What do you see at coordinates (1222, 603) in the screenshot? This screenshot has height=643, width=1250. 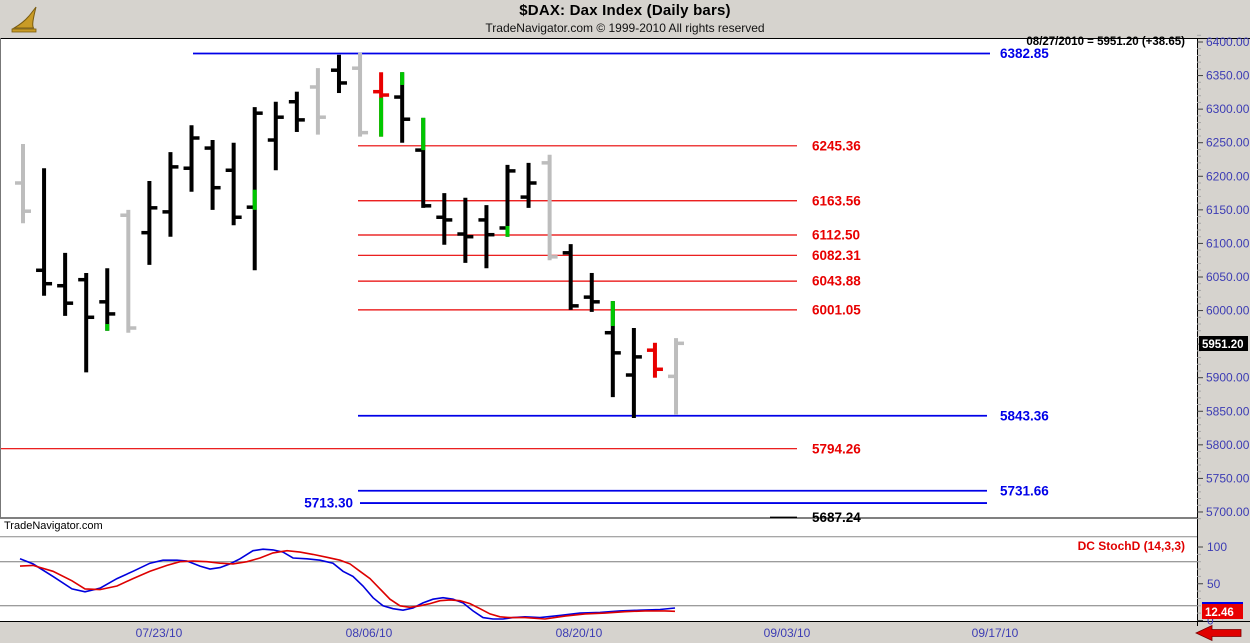 I see `stoch-blue-value-marker` at bounding box center [1222, 603].